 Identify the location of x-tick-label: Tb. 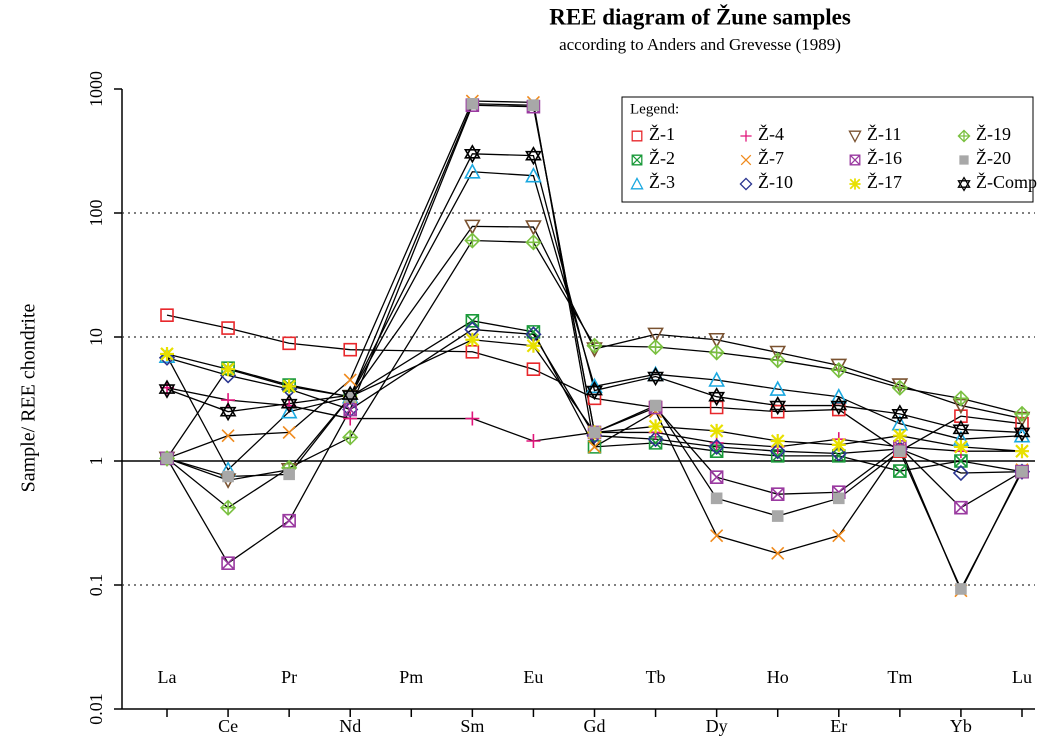
(656, 677).